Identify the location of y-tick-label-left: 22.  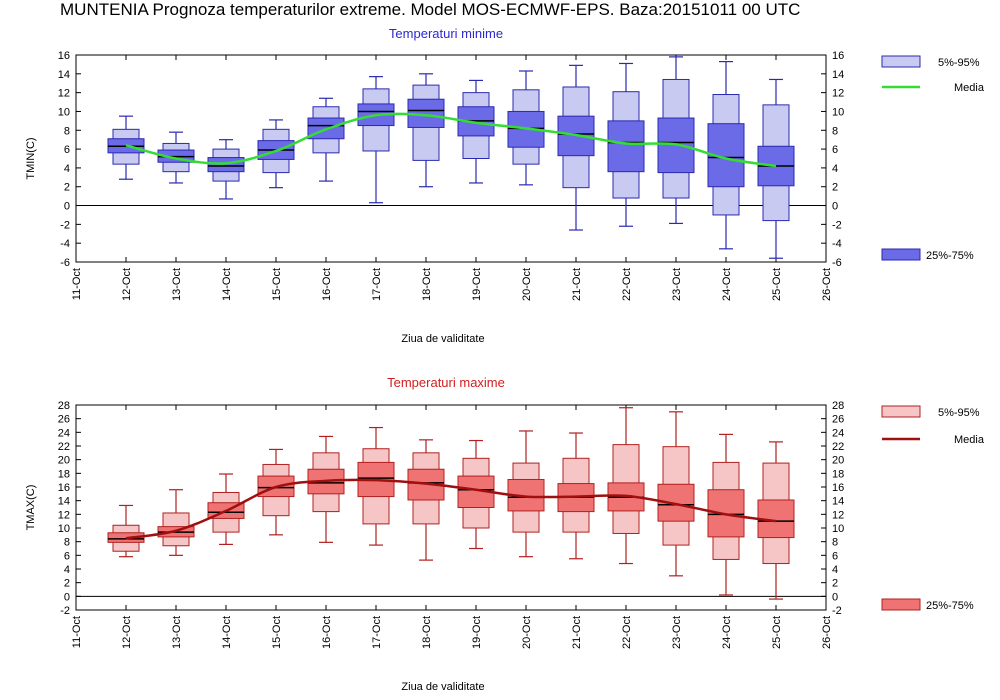
(64, 447).